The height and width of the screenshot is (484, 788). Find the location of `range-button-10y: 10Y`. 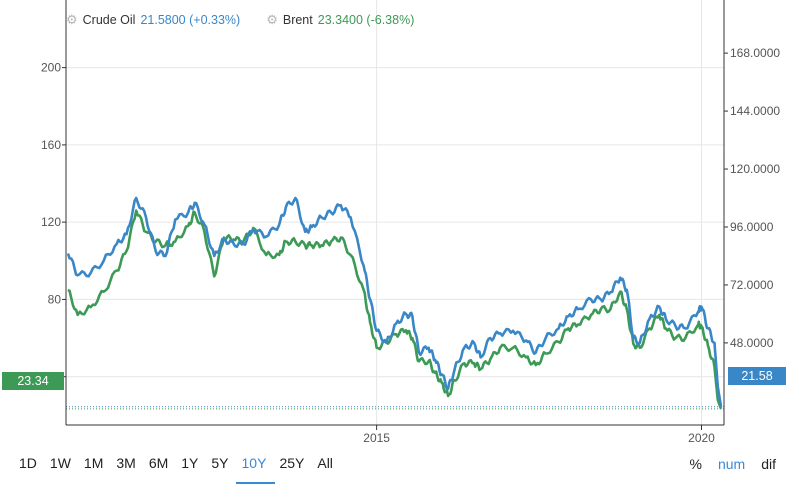

range-button-10y: 10Y is located at coordinates (255, 469).